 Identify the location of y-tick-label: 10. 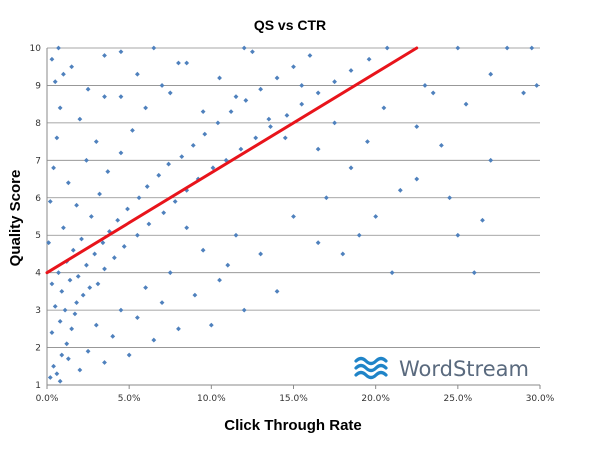
(36, 49).